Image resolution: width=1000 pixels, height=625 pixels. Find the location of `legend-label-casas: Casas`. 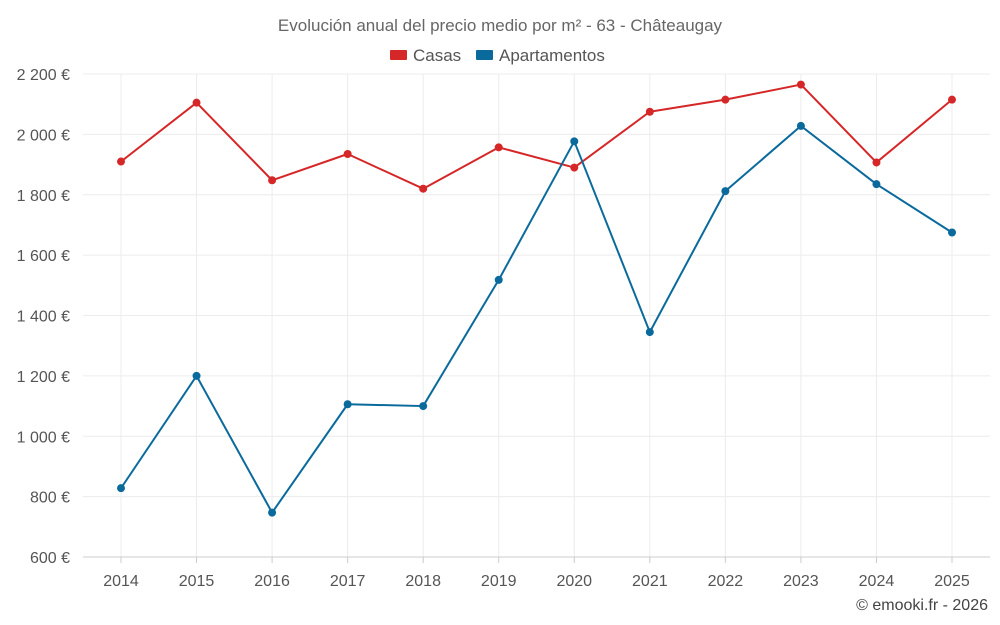

legend-label-casas: Casas is located at coordinates (437, 55).